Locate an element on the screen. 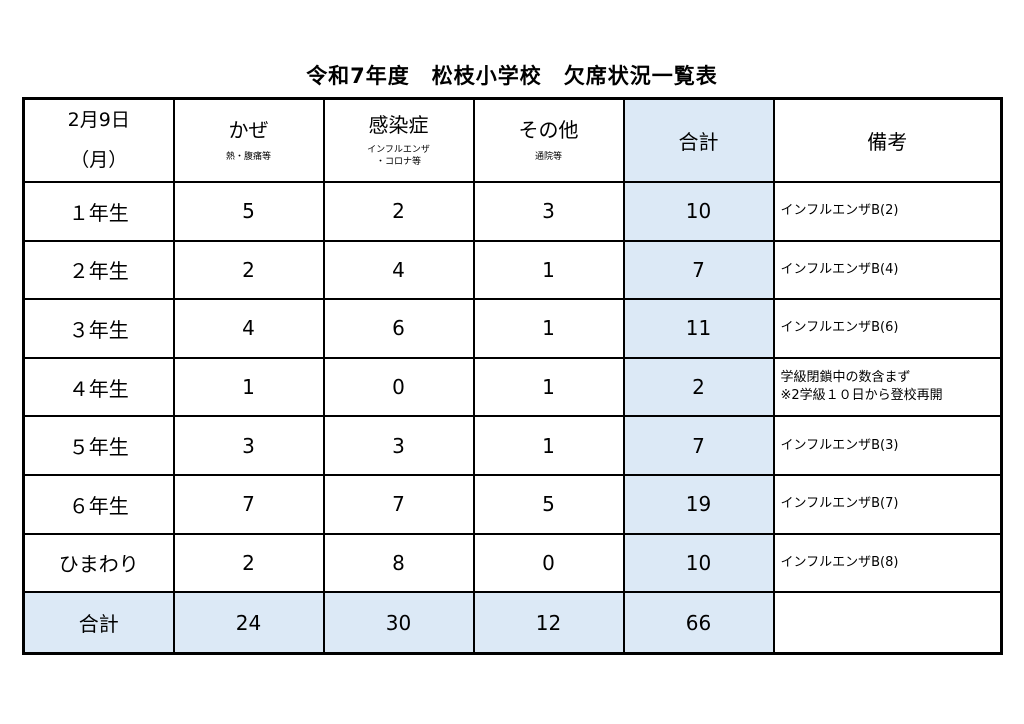 The width and height of the screenshot is (1024, 724). cold-cell: 4 is located at coordinates (248, 328).